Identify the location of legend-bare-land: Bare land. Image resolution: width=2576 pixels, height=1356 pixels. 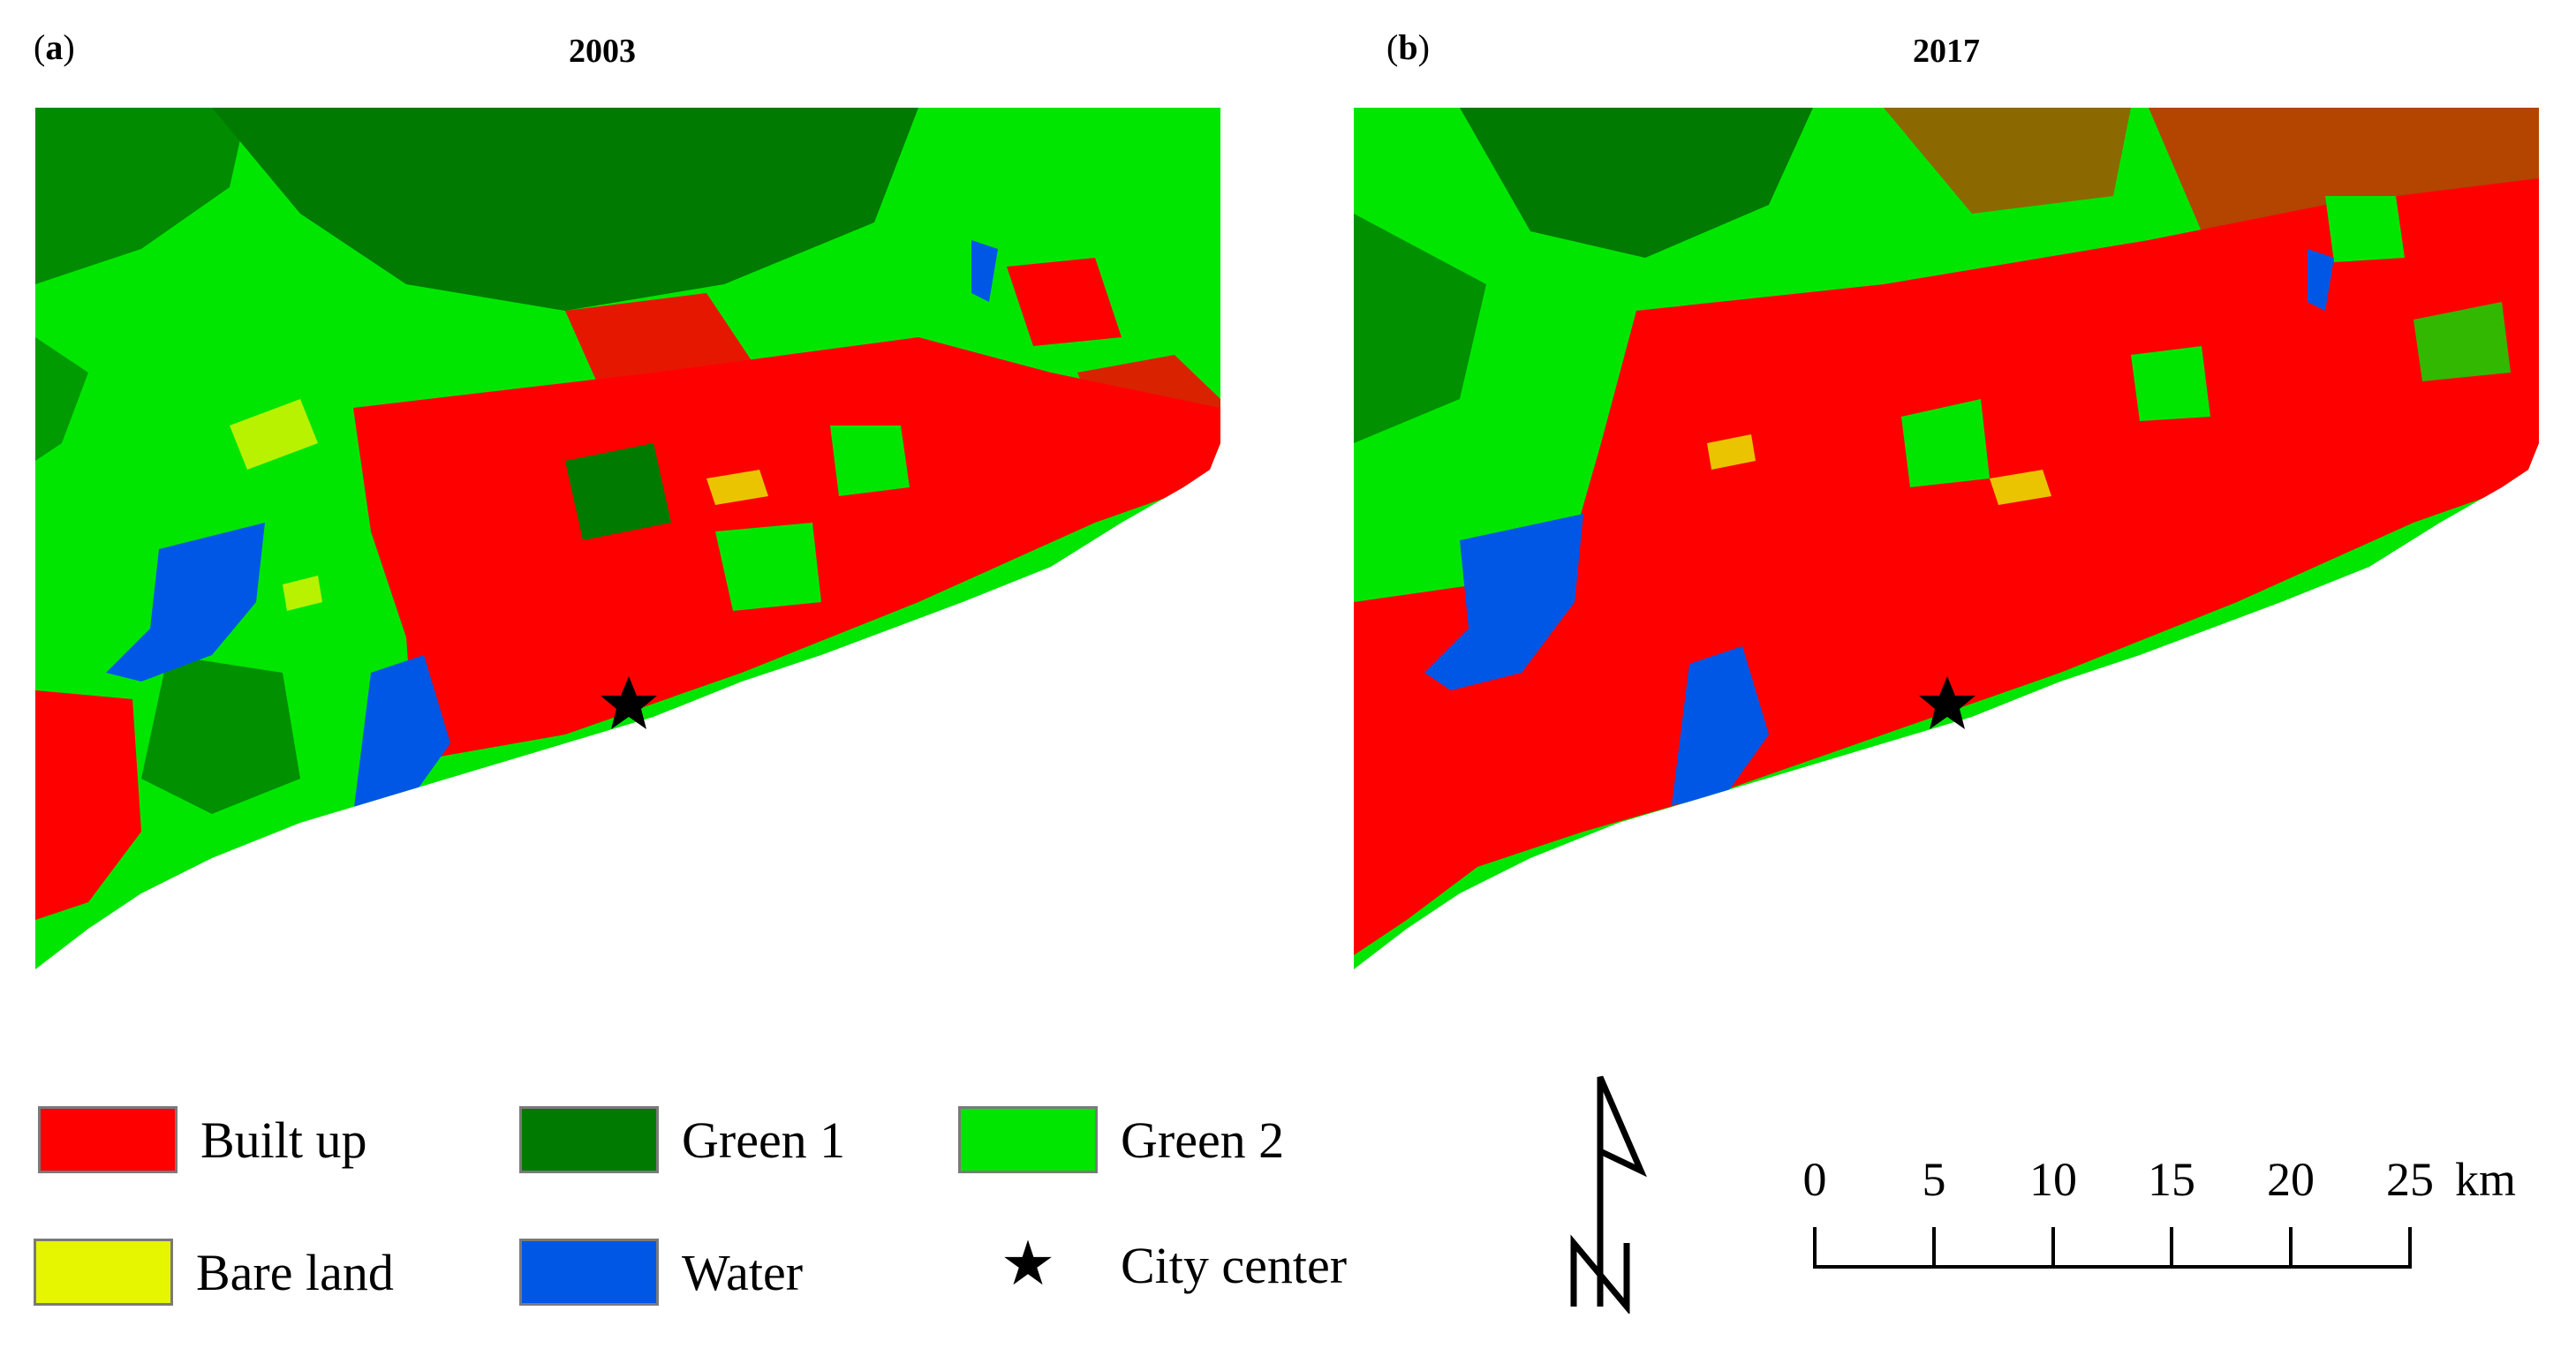
(214, 1272).